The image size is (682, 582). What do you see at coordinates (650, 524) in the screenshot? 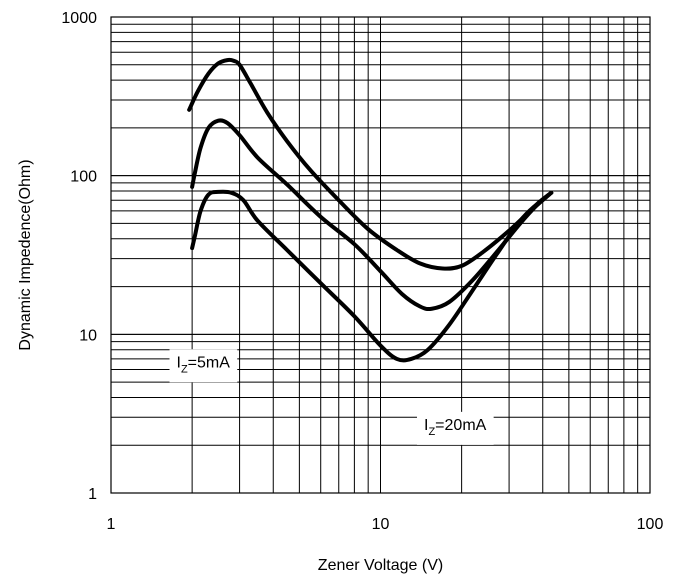
I see `x-tick-label: 100` at bounding box center [650, 524].